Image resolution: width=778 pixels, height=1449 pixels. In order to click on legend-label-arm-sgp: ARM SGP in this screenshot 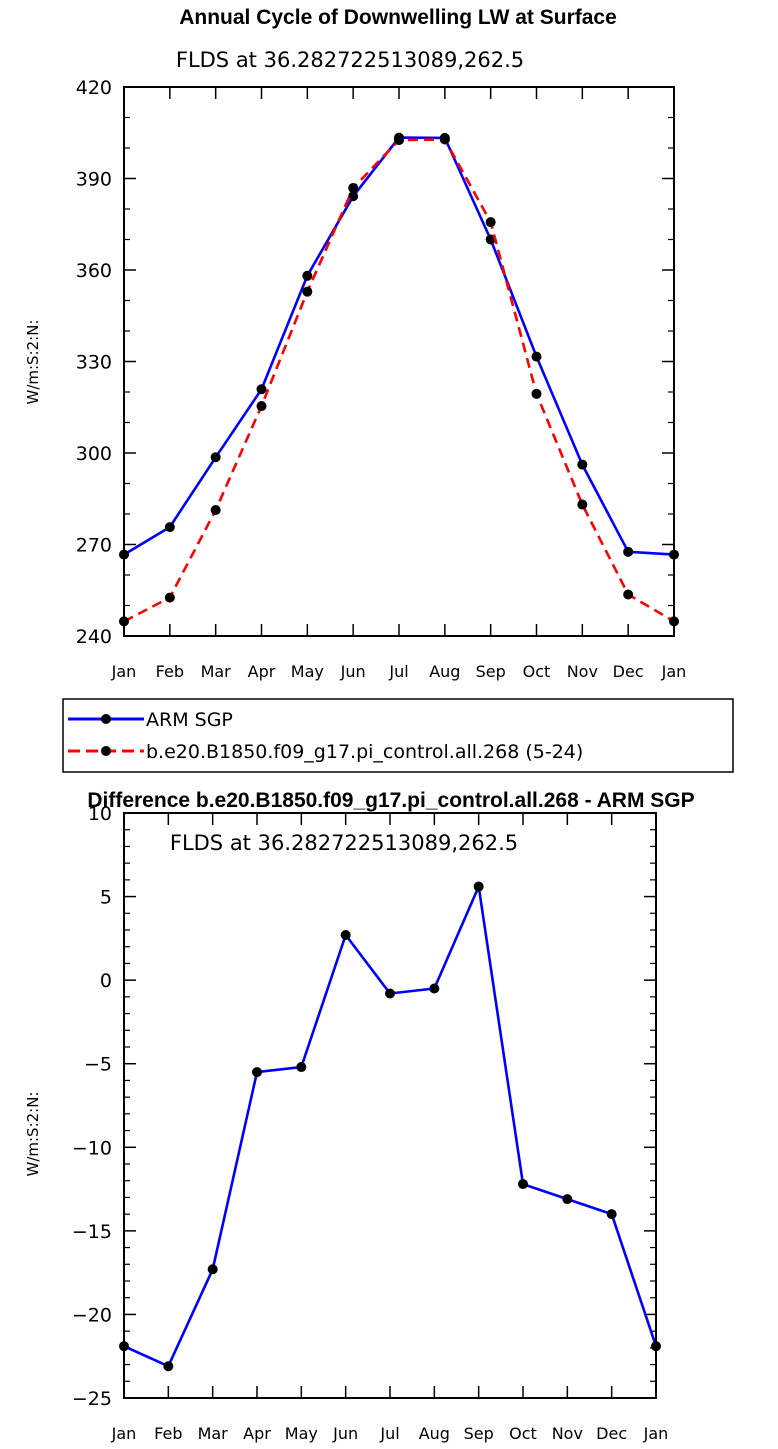, I will do `click(189, 720)`.